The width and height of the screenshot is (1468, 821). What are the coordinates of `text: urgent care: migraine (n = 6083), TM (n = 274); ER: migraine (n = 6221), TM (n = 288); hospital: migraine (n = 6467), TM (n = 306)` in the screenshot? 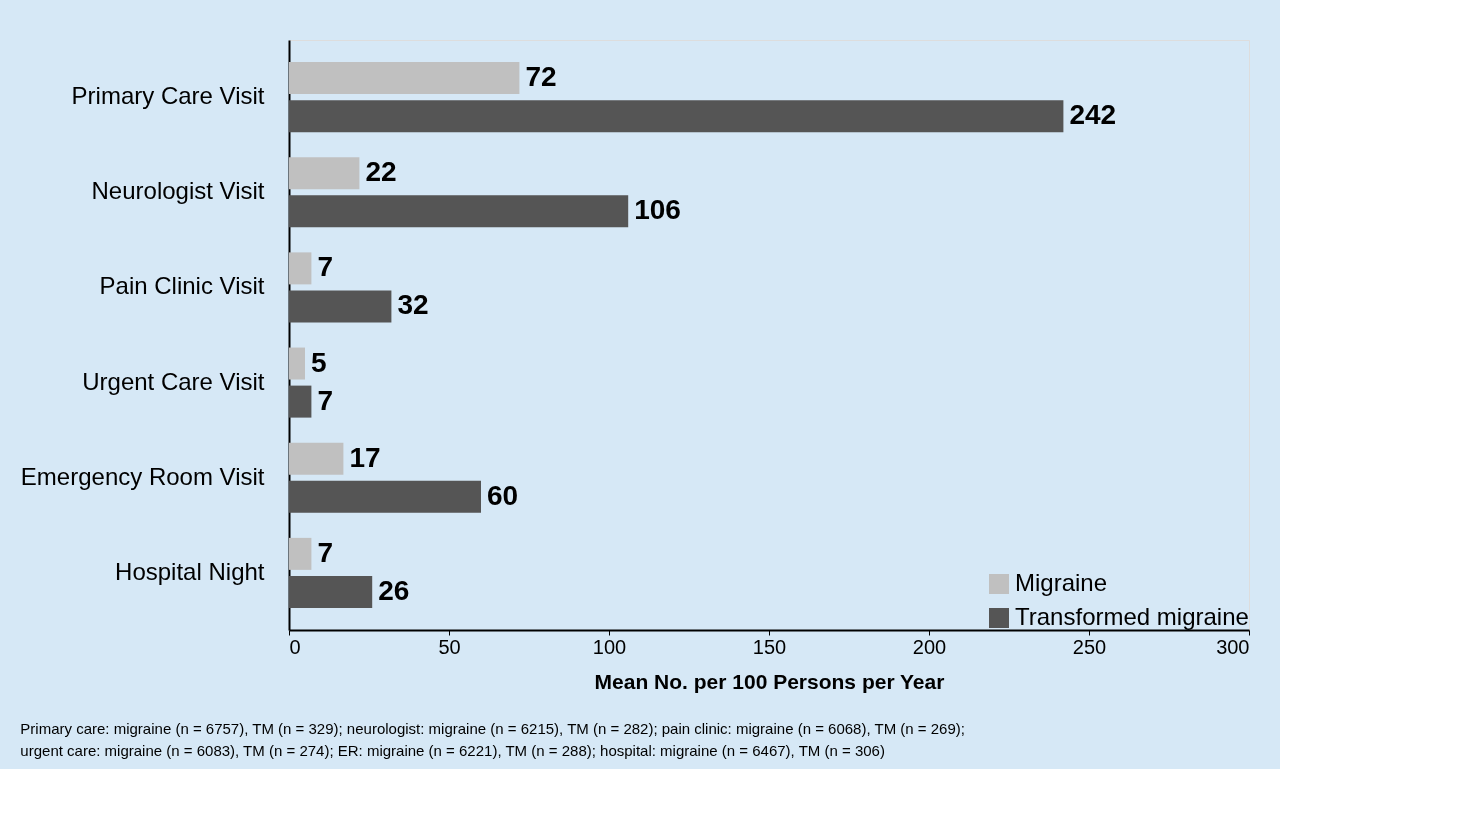 It's located at (452, 750).